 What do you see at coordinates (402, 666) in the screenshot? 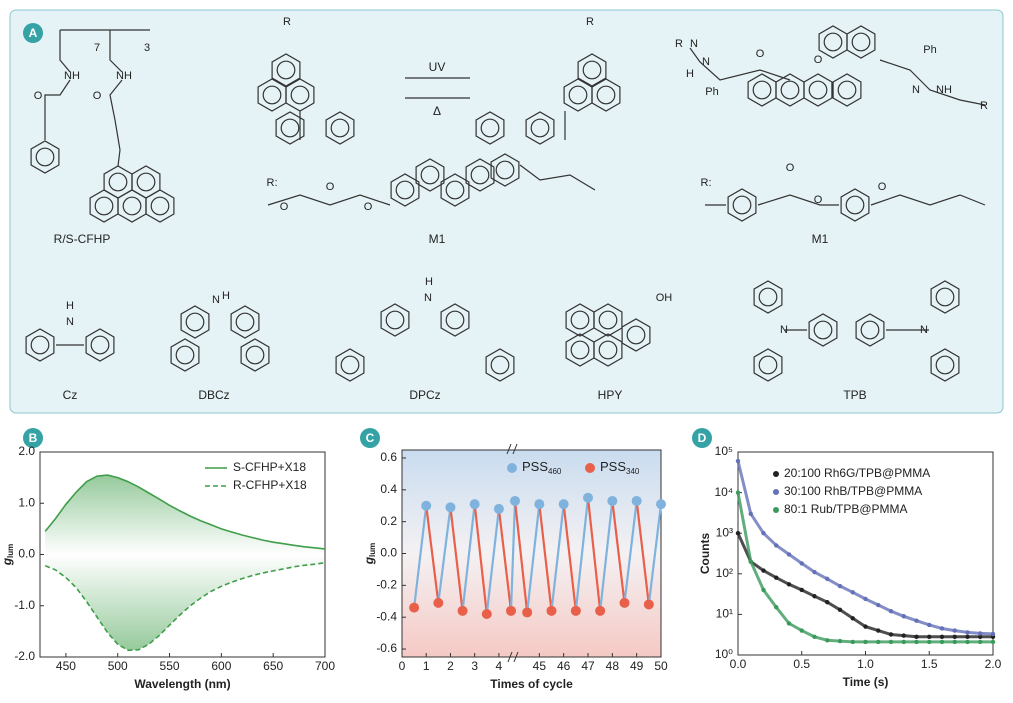
I see `x-tick-label: 0` at bounding box center [402, 666].